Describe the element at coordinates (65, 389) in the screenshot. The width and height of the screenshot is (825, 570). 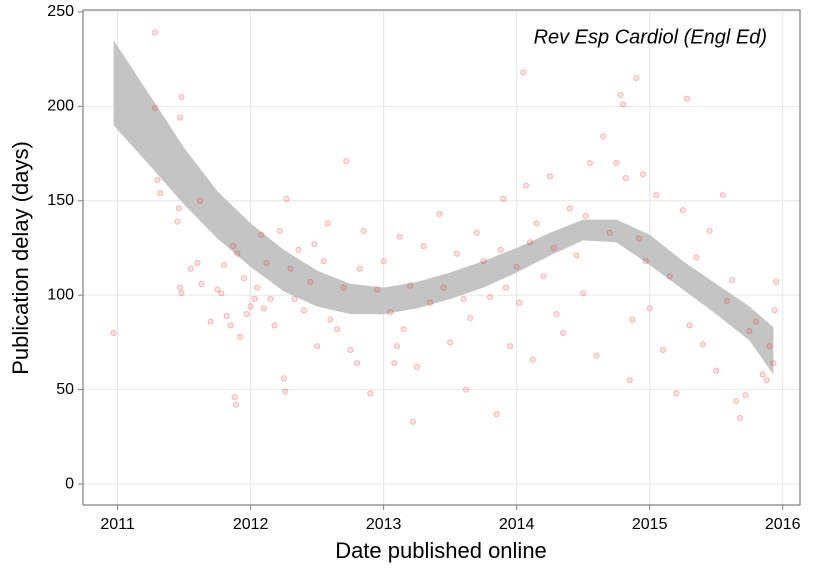
I see `y-tick-label: 50` at that location.